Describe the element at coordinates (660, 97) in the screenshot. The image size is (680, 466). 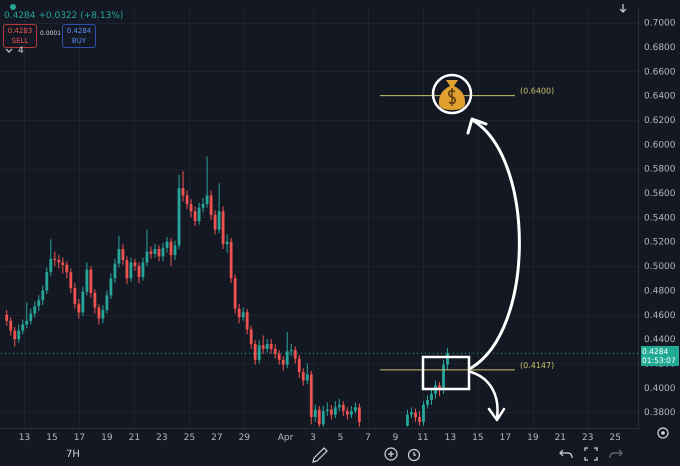
I see `y-tick-label: 0.6400` at that location.